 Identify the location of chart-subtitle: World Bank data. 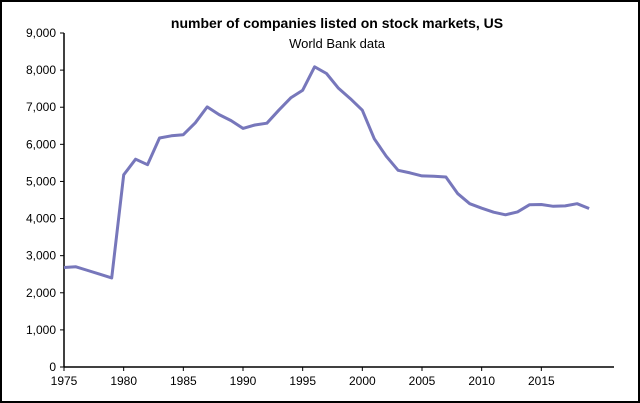
(337, 43).